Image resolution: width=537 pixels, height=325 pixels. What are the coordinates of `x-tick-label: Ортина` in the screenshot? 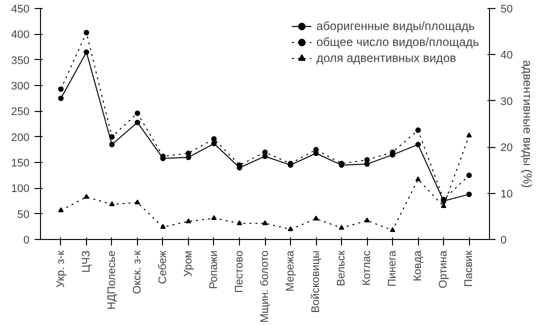 It's located at (444, 269).